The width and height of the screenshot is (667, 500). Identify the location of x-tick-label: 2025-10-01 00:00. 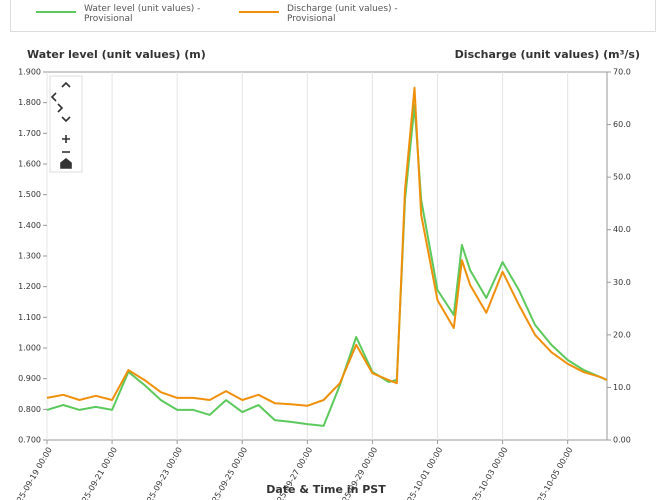
(423, 473).